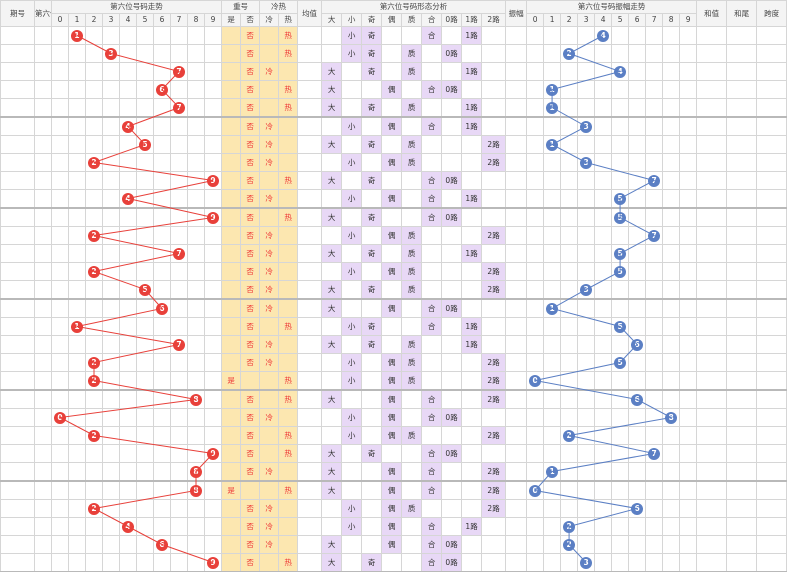 This screenshot has width=800, height=572. Describe the element at coordinates (472, 417) in the screenshot. I see `road-1-cell` at that location.